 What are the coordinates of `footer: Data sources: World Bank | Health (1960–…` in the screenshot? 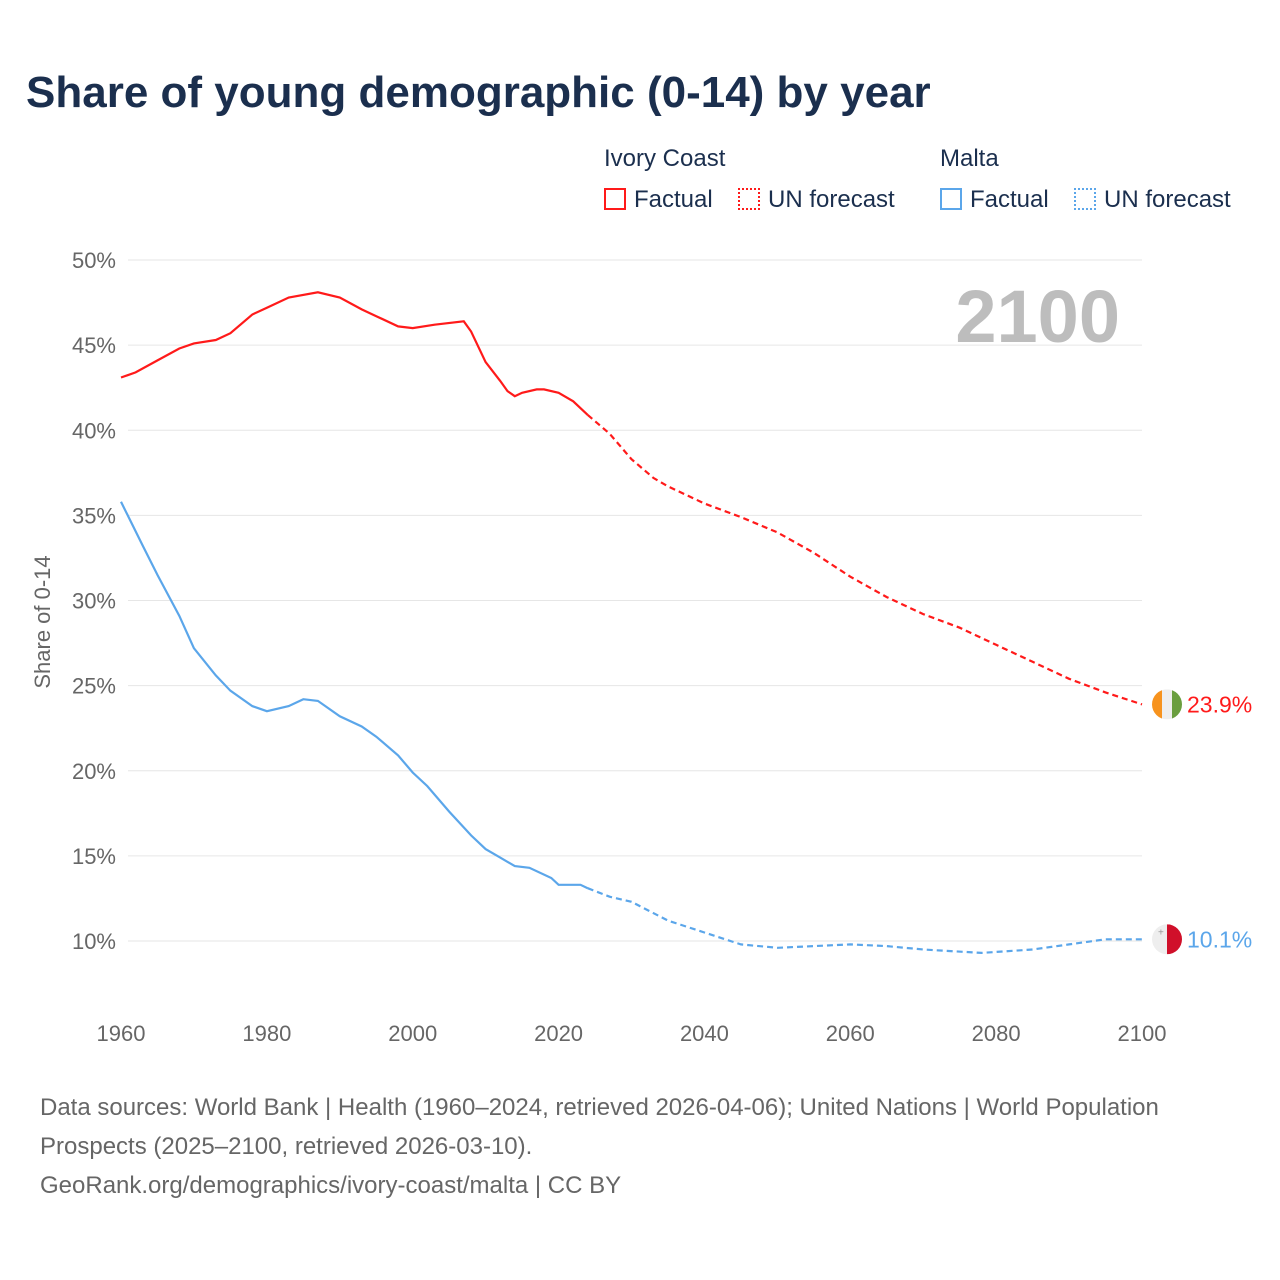 It's located at (620, 1146).